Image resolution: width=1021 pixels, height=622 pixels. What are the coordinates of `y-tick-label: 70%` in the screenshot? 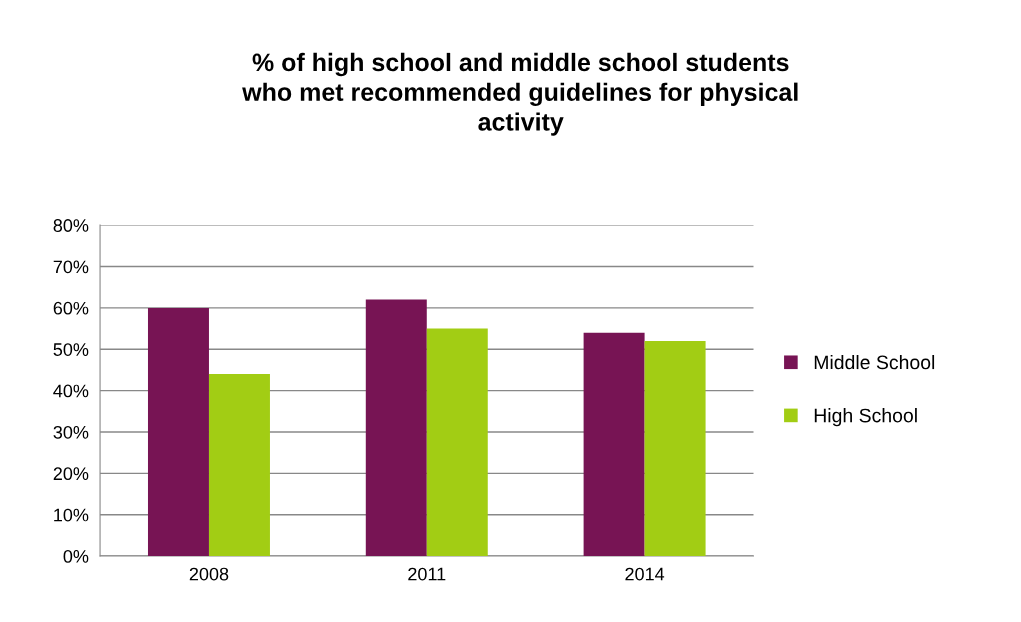 It's located at (71, 267).